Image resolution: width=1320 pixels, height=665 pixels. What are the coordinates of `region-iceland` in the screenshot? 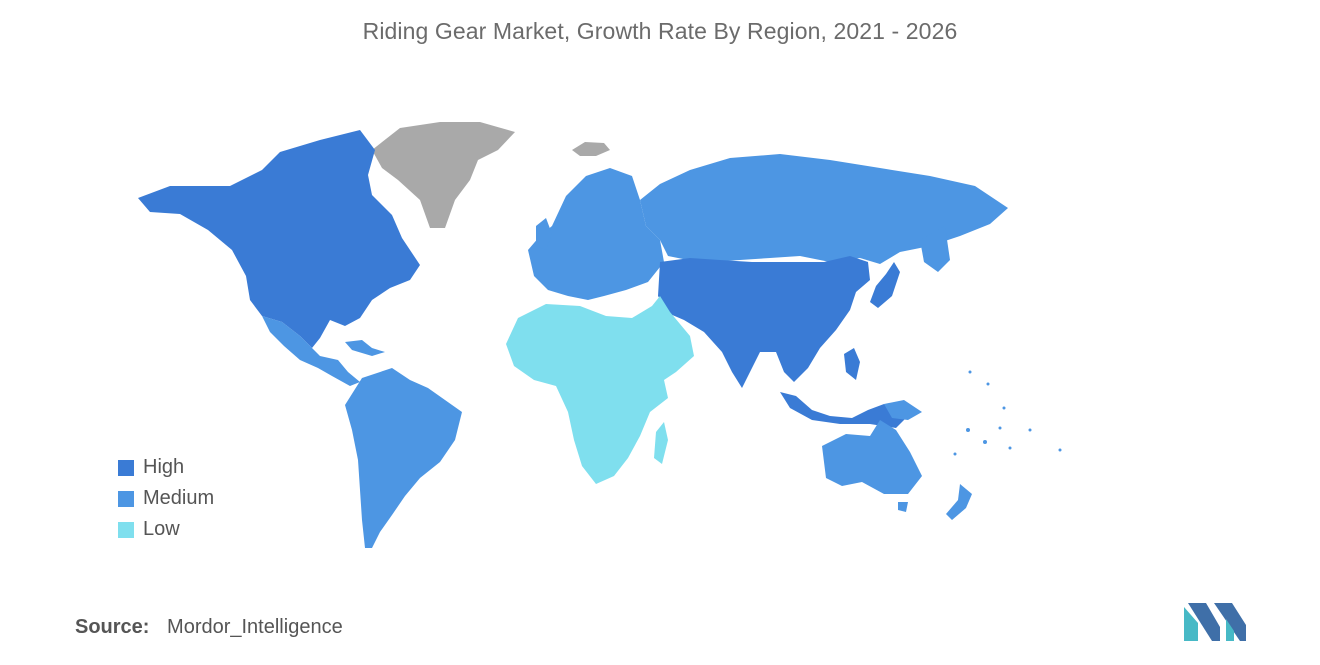 It's located at (591, 149).